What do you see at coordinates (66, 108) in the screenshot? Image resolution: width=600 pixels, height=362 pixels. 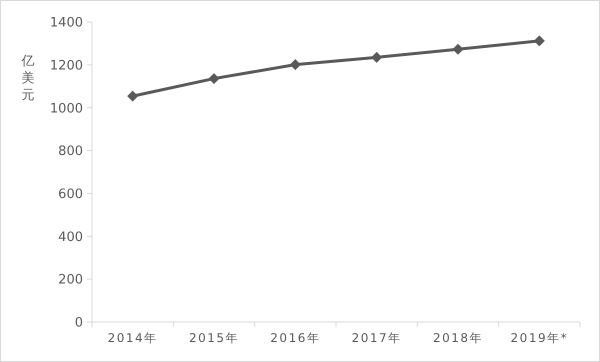 I see `y-tick-label: 1000` at bounding box center [66, 108].